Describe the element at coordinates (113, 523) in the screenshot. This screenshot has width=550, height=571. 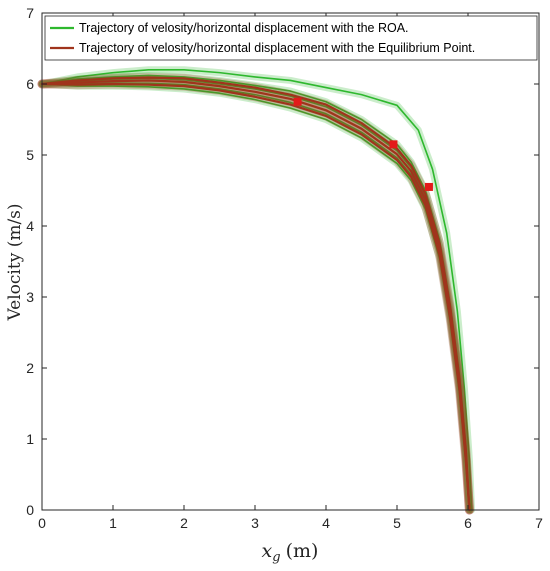
I see `x-tick-label: 1` at that location.